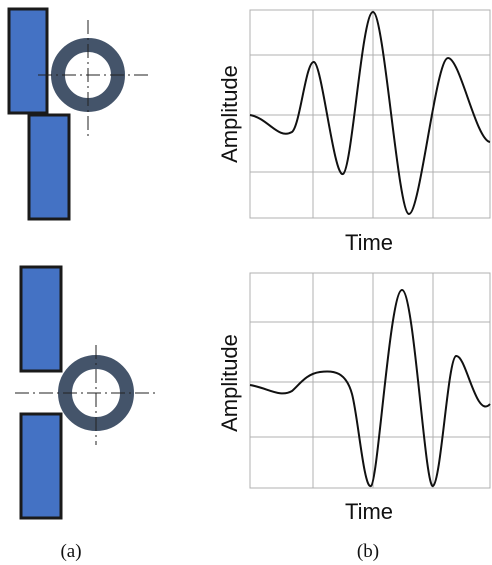  Describe the element at coordinates (369, 511) in the screenshot. I see `bottom-plot-xlabel: Time` at that location.